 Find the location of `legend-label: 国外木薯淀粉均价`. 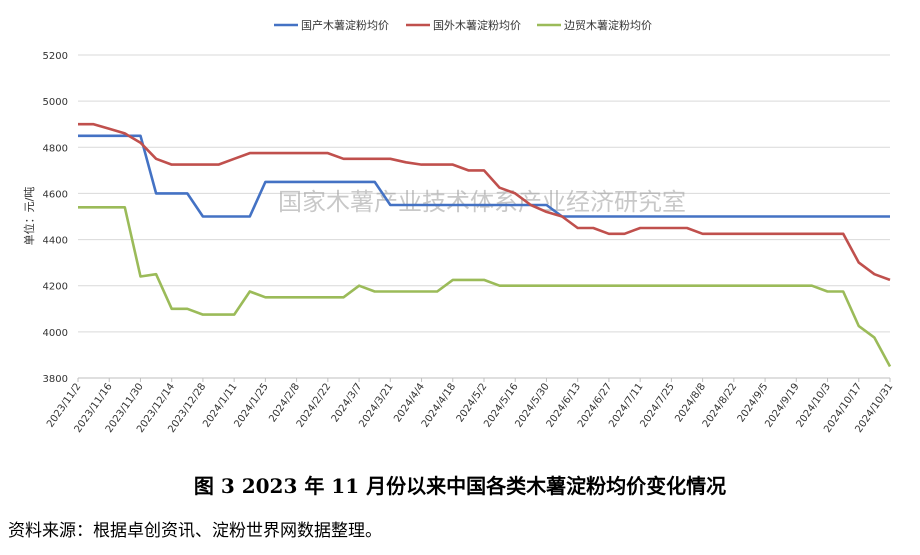

legend-label: 国外木薯淀粉均价 is located at coordinates (477, 25).